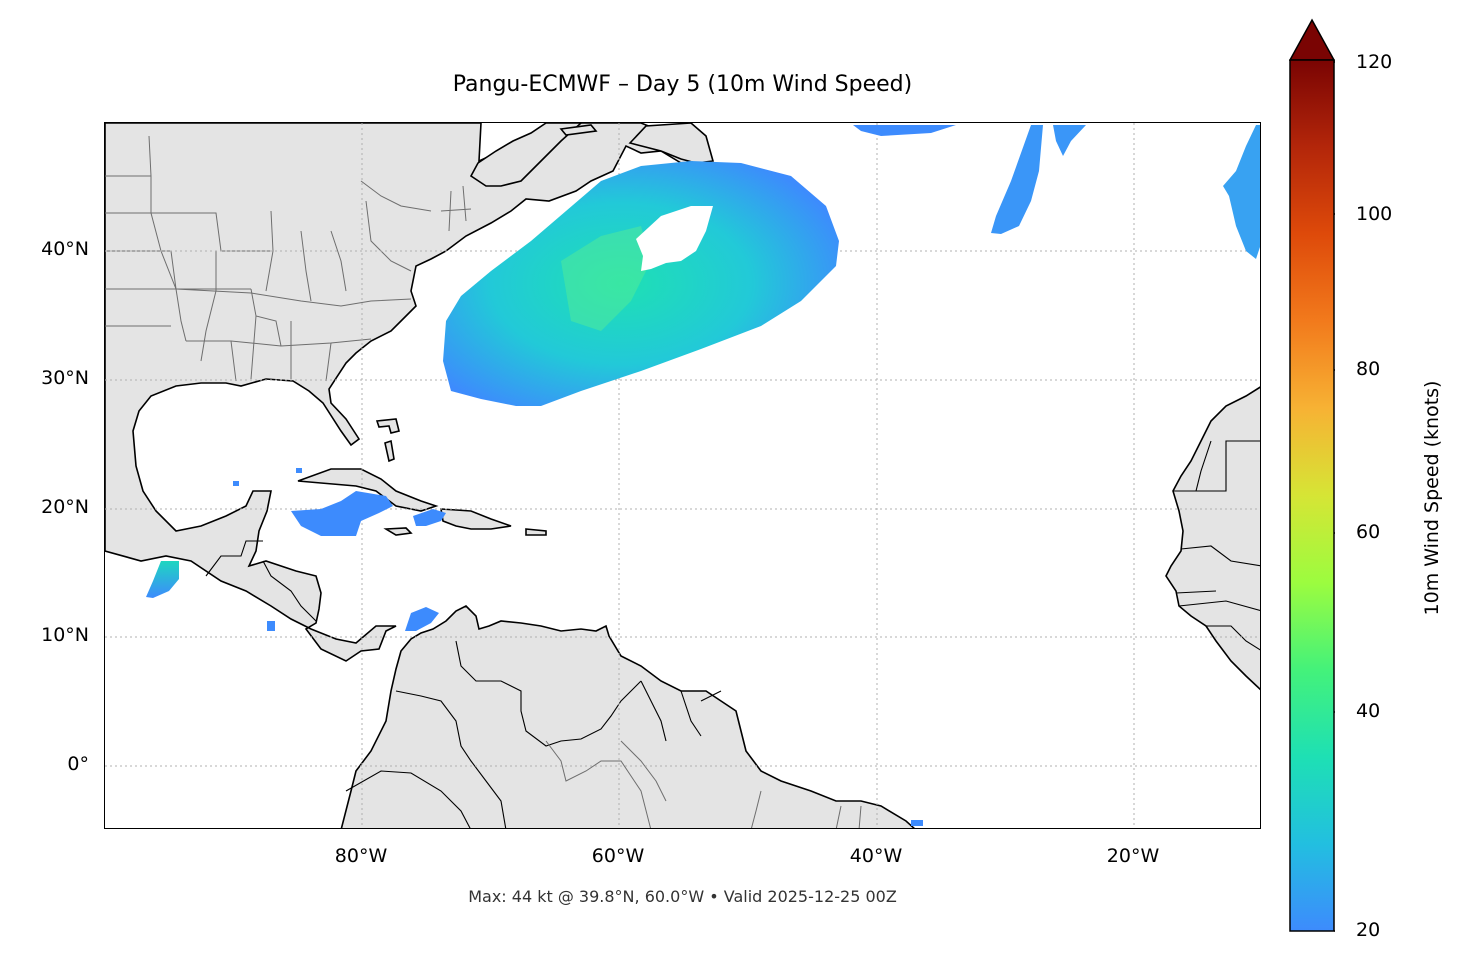 The width and height of the screenshot is (1466, 969). I want to click on storm-wind-field, so click(641, 283).